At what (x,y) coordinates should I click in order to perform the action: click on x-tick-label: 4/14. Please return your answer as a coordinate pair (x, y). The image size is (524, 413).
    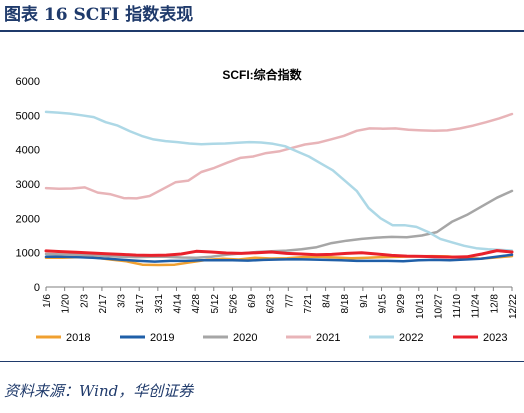
    Looking at the image, I should click on (177, 304).